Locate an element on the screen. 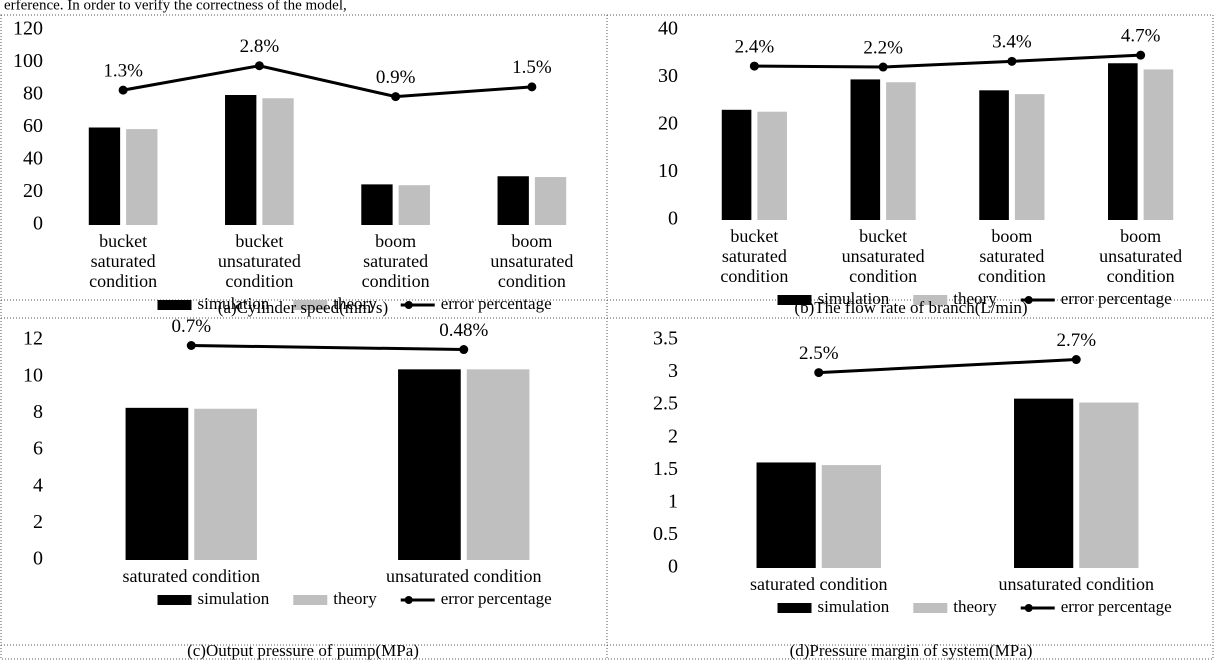 The width and height of the screenshot is (1215, 660). y-tick-label: 60 is located at coordinates (33, 126).